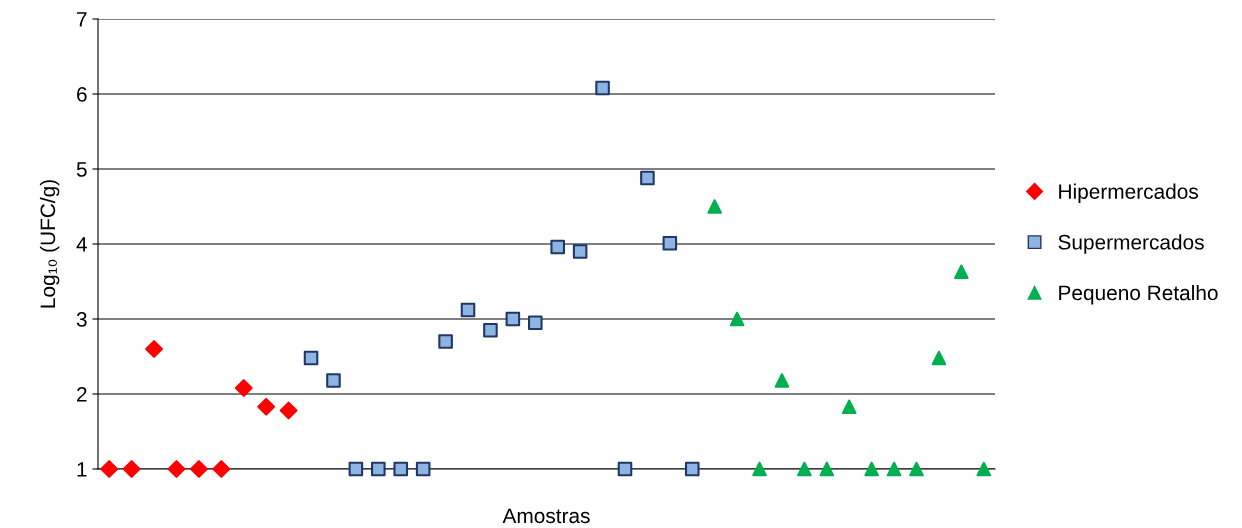  What do you see at coordinates (82, 469) in the screenshot?
I see `y-tick-label: 1` at bounding box center [82, 469].